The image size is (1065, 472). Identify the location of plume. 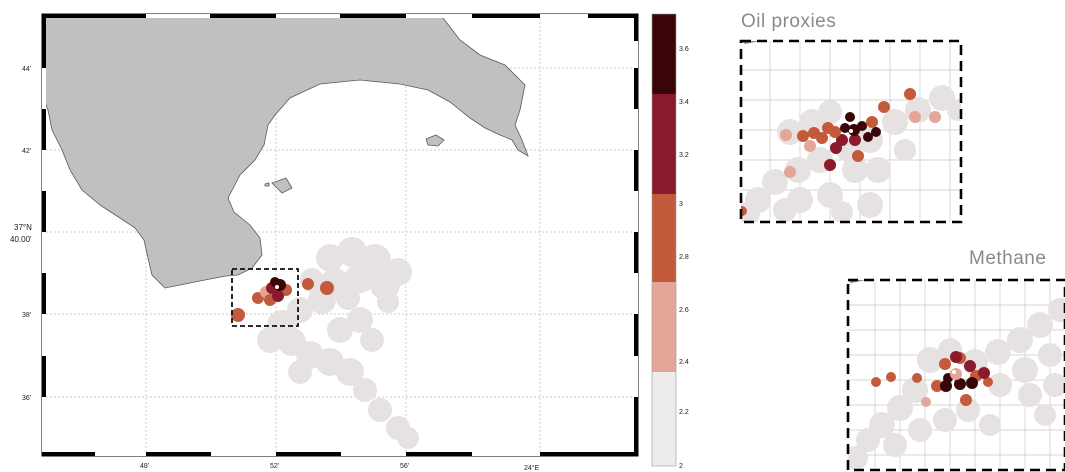
(338, 343).